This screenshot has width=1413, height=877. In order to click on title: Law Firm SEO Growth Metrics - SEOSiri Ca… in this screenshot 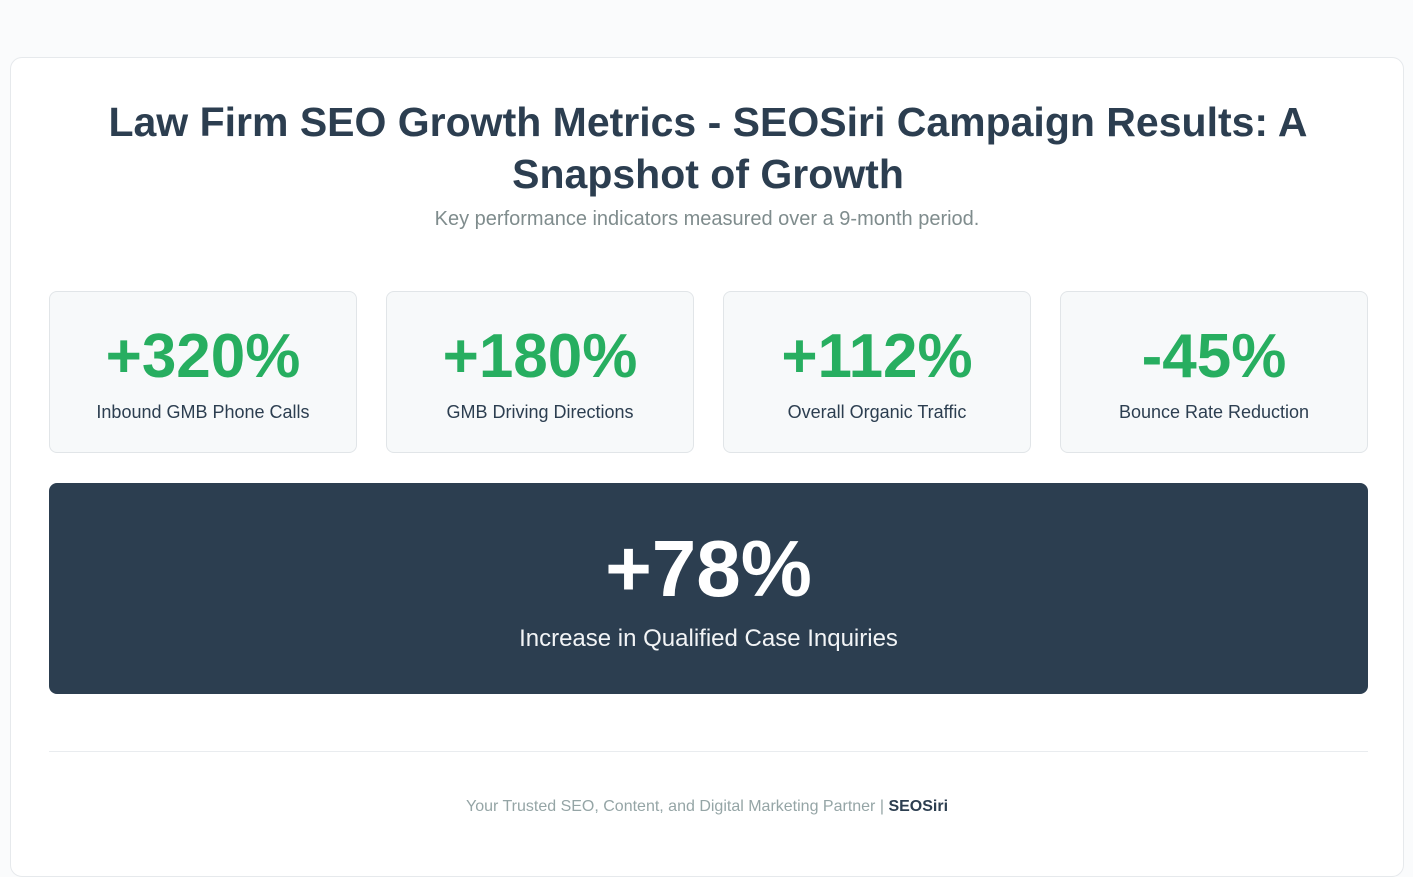, I will do `click(708, 148)`.